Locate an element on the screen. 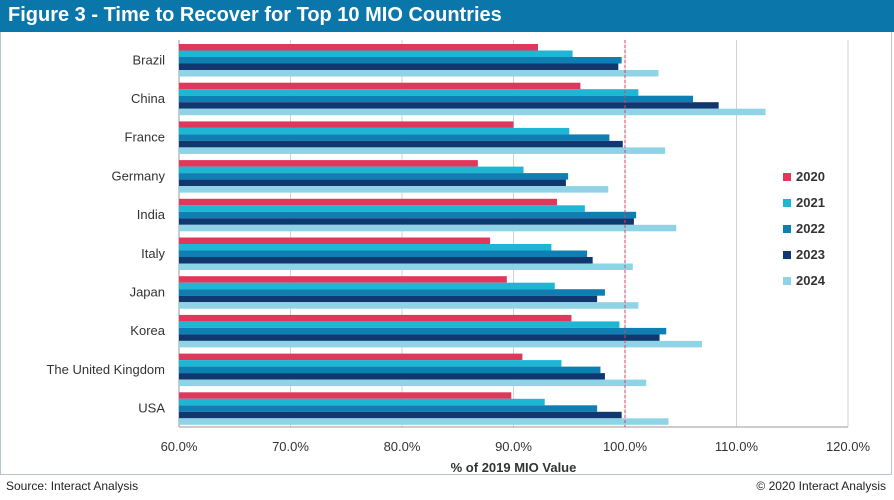  x-tick-label: 70.0% is located at coordinates (290, 446).